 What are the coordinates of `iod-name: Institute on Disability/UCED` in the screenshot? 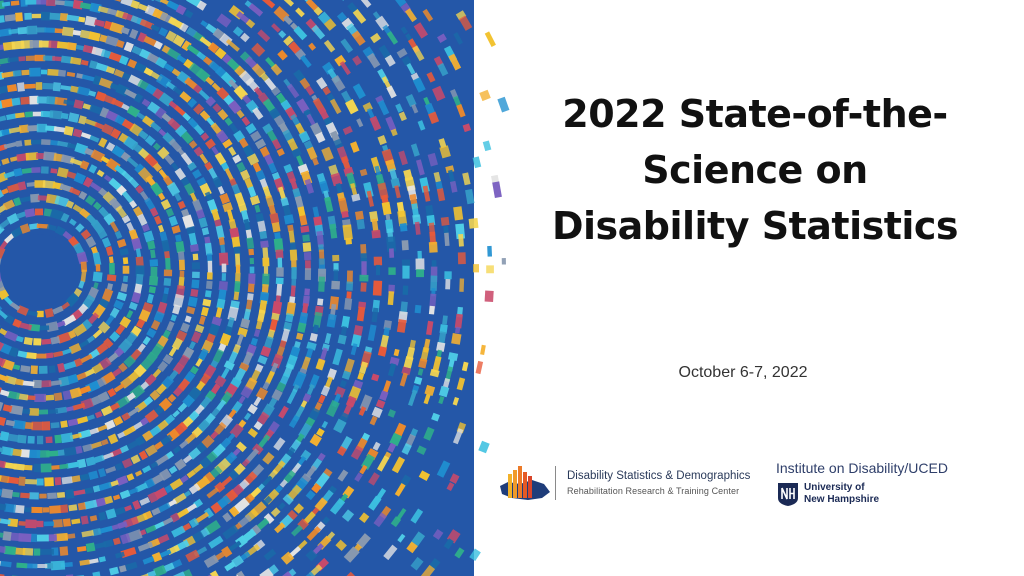 It's located at (862, 468).